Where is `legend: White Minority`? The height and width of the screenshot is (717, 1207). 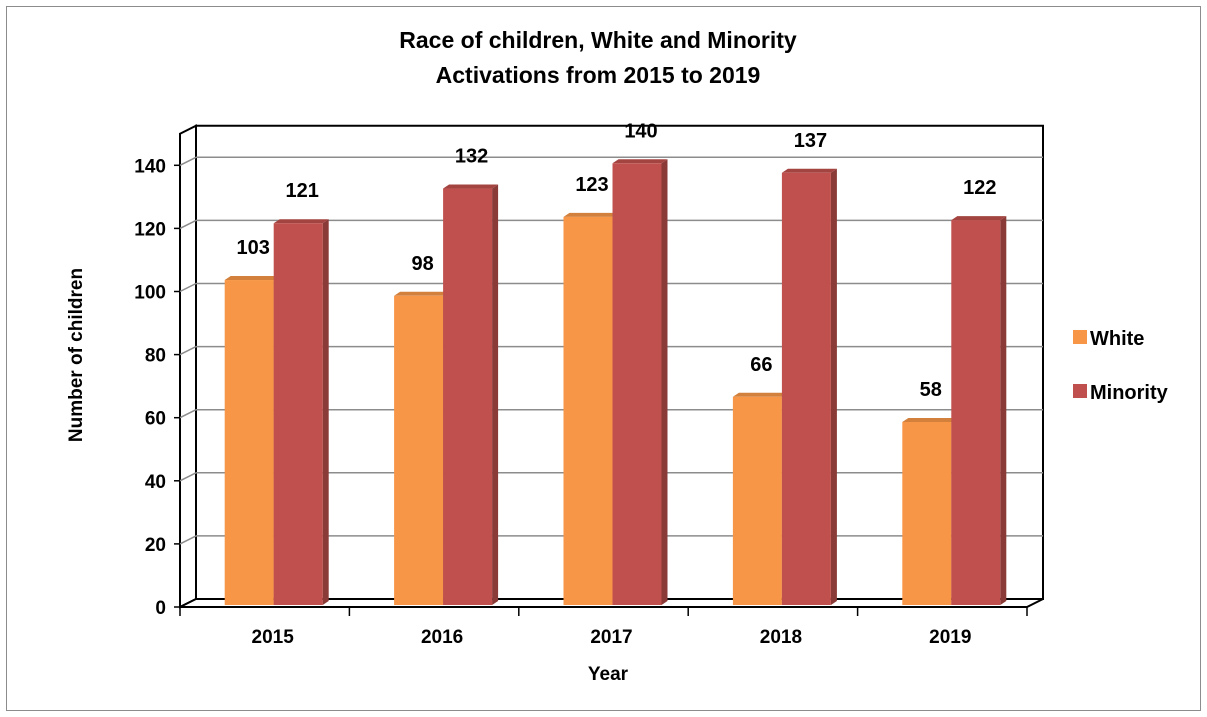 legend: White Minority is located at coordinates (1121, 366).